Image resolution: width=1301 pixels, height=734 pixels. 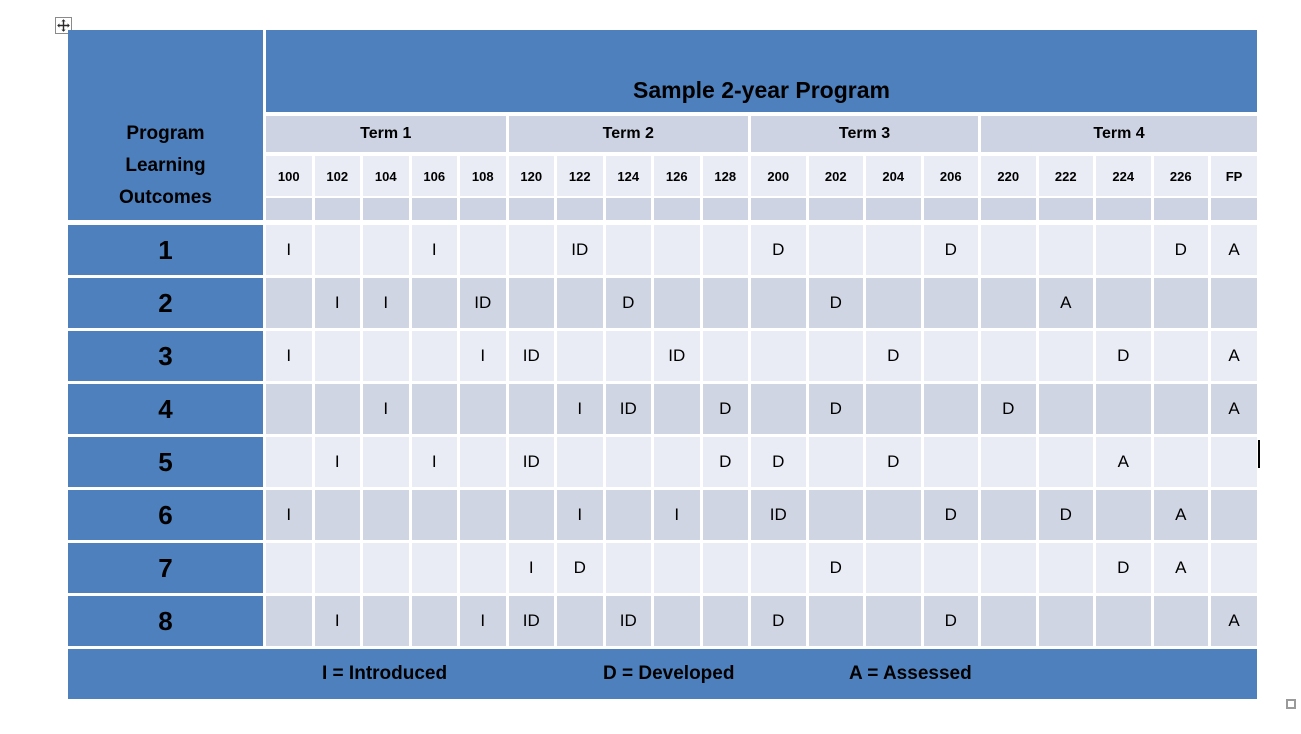 I want to click on course-header-100: 100, so click(x=289, y=176).